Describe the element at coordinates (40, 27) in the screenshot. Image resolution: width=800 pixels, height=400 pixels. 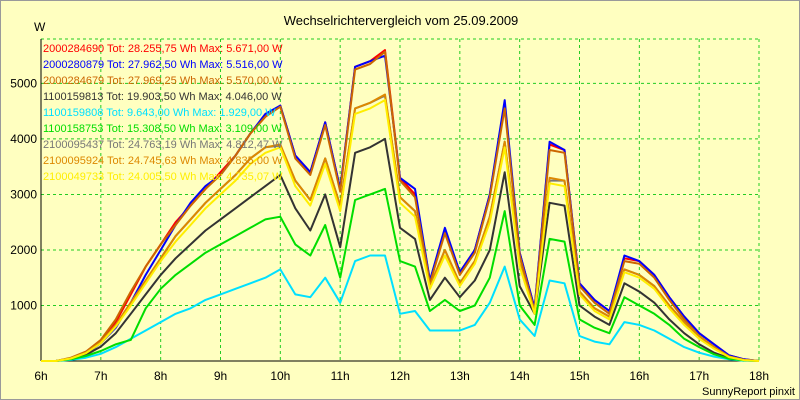
I see `y-axis-label: W` at that location.